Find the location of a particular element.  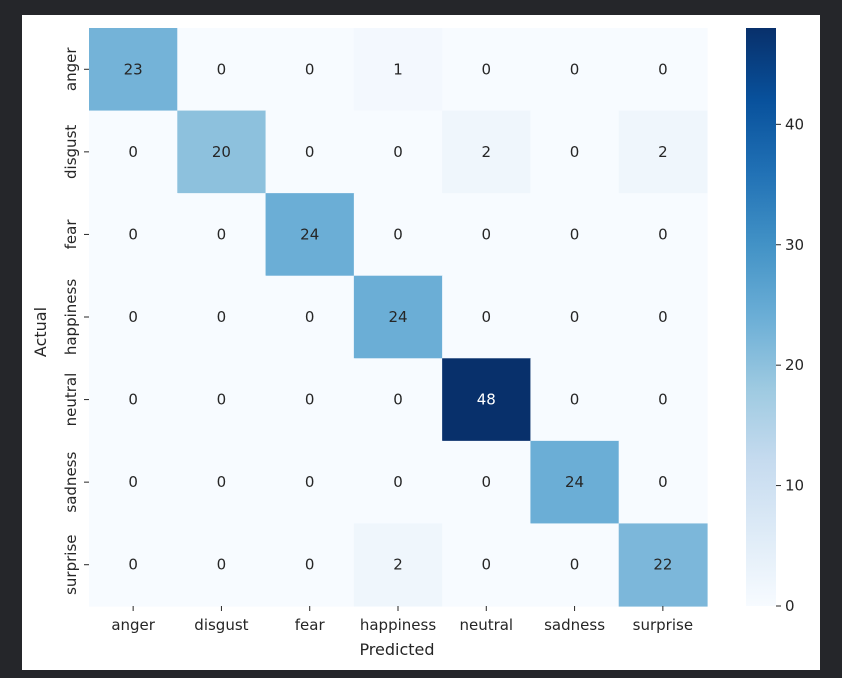

colorbar-ticks: 0 10 20 30 40 is located at coordinates (790, 365).